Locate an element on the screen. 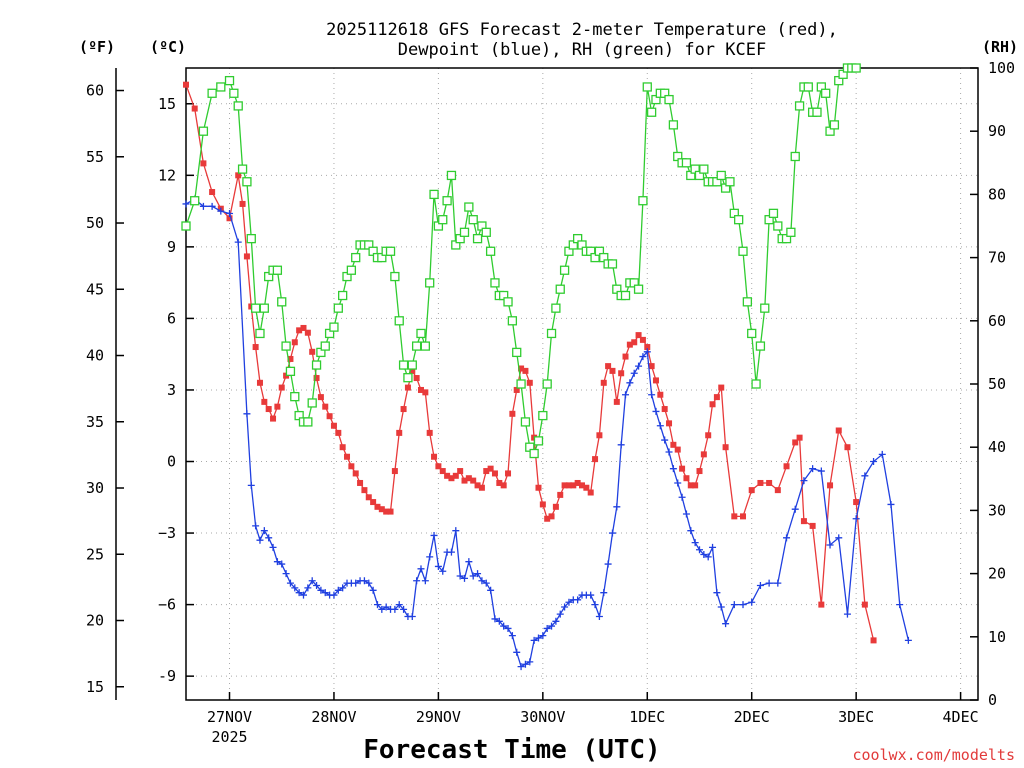 The image size is (1024, 768). celsius-tick-label: −6 is located at coordinates (167, 605).